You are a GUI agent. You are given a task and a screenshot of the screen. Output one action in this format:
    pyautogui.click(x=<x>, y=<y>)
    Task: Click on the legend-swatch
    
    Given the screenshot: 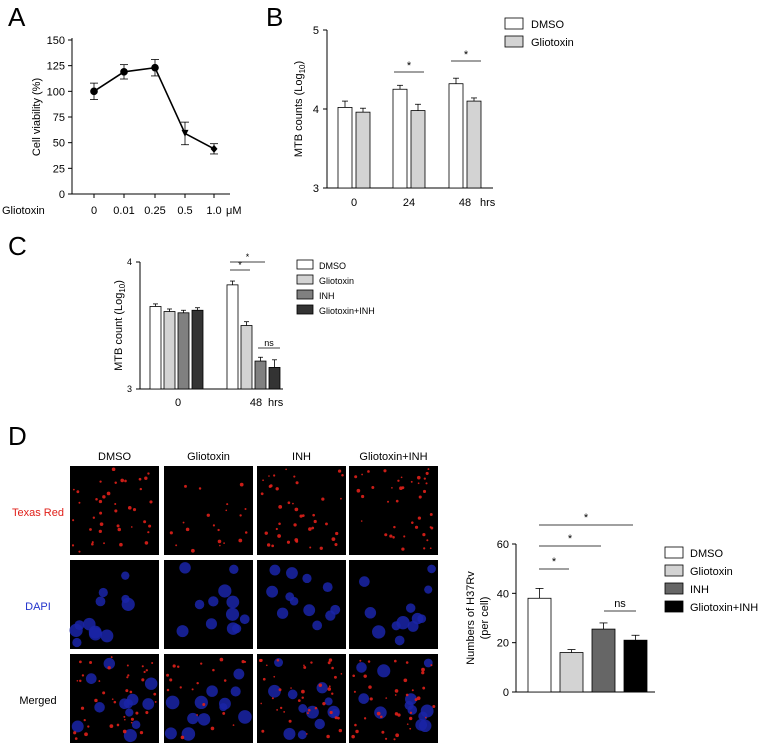 What is the action you would take?
    pyautogui.click(x=674, y=552)
    